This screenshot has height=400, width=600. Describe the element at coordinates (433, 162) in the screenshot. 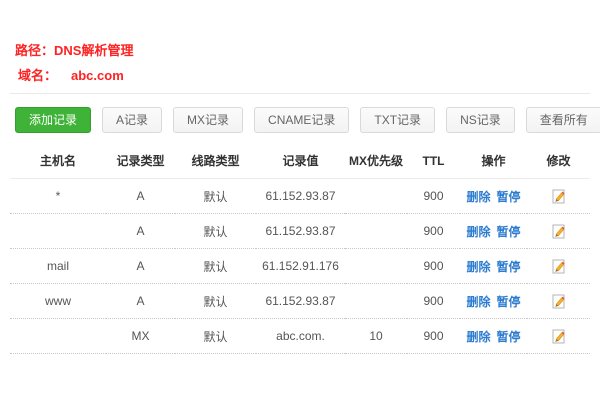

I see `col-ttl: TTL` at that location.